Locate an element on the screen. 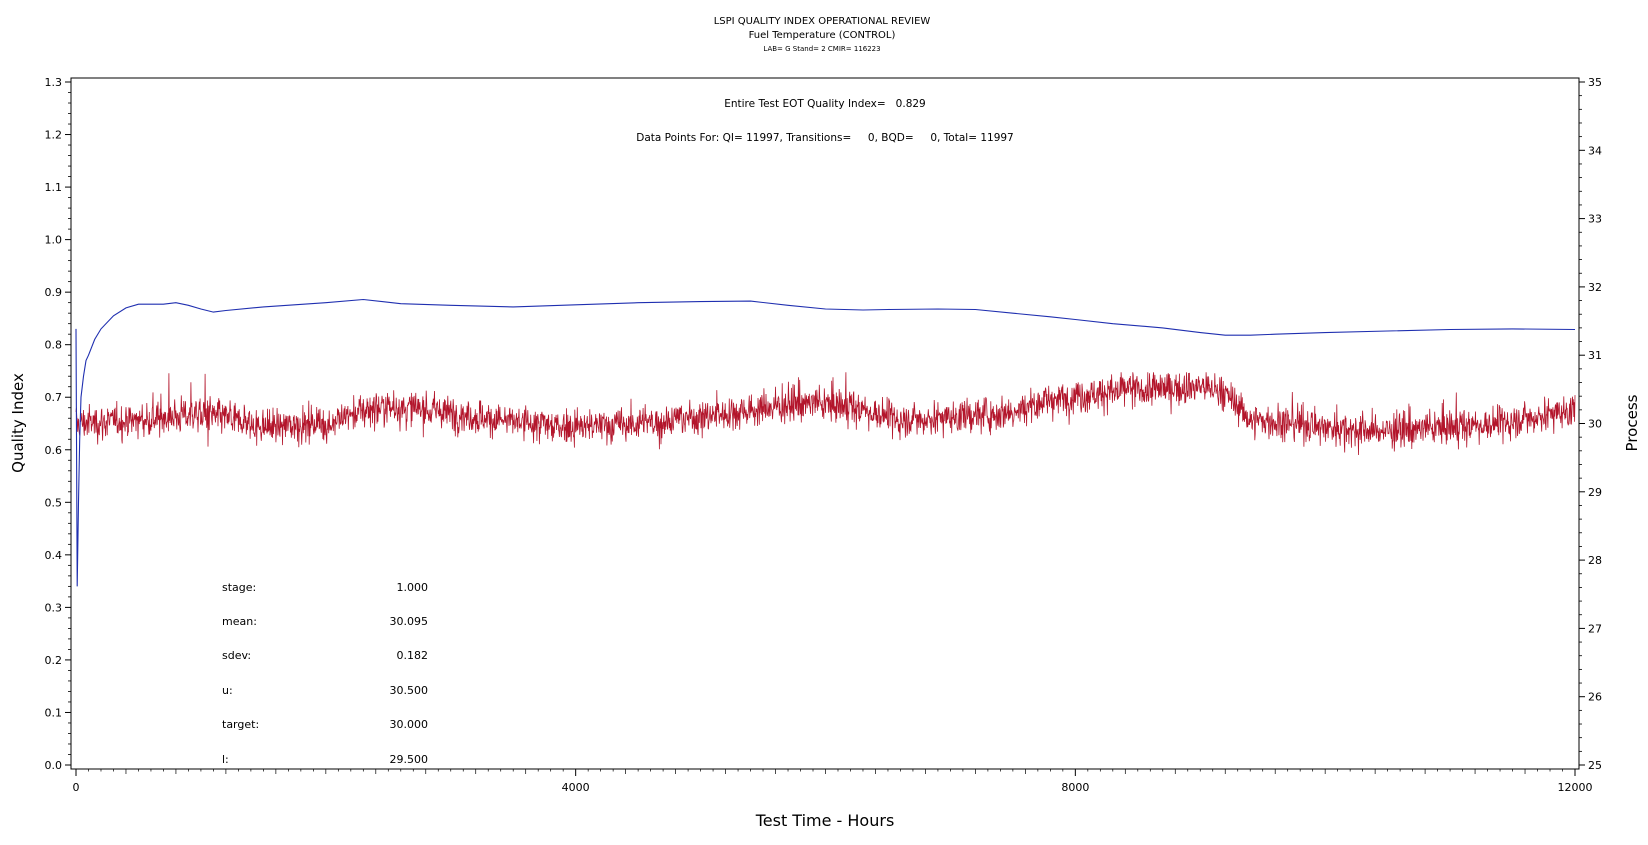 This screenshot has width=1648, height=845. y-left-tick-label: 0.8 is located at coordinates (54, 345).